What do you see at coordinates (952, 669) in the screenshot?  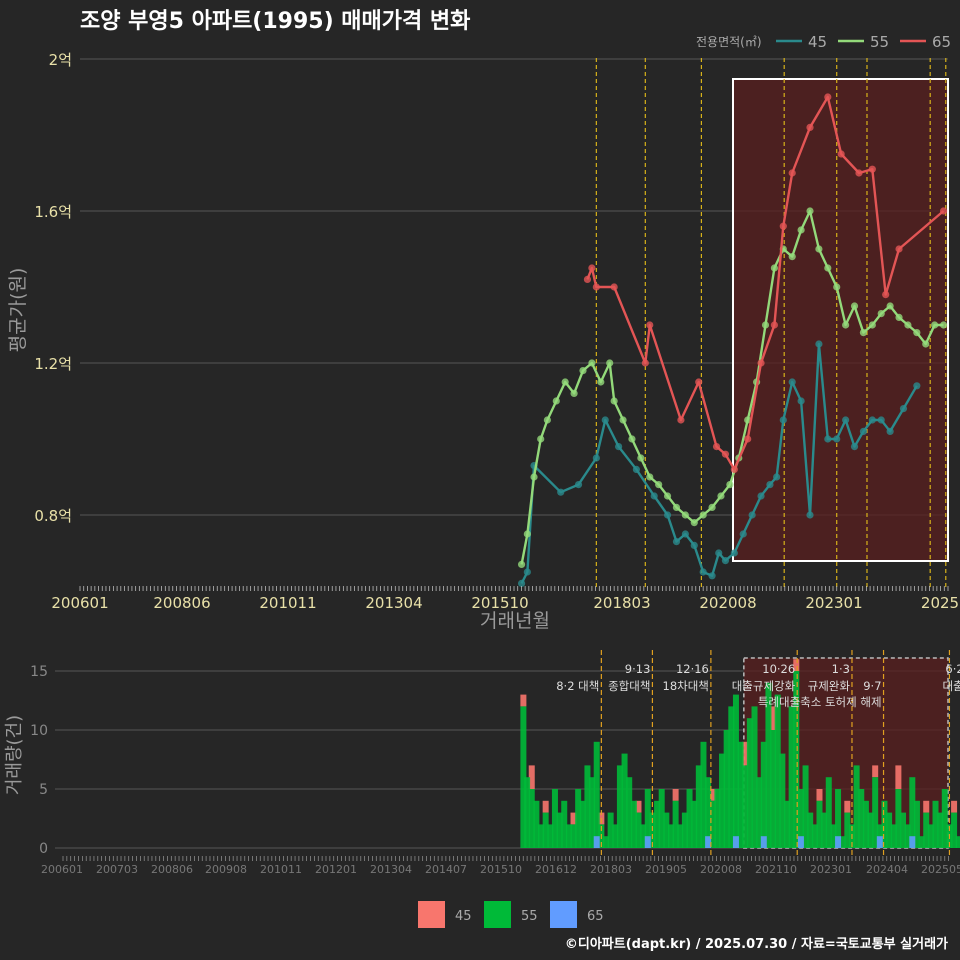 I see `policy-annotation-11: 6·2` at bounding box center [952, 669].